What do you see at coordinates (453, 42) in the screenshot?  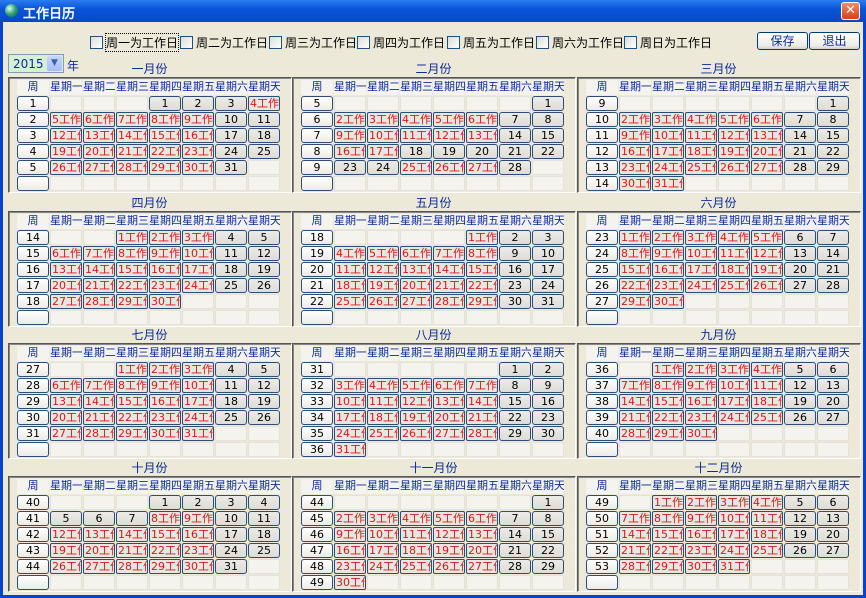 I see `checkbox-icon` at bounding box center [453, 42].